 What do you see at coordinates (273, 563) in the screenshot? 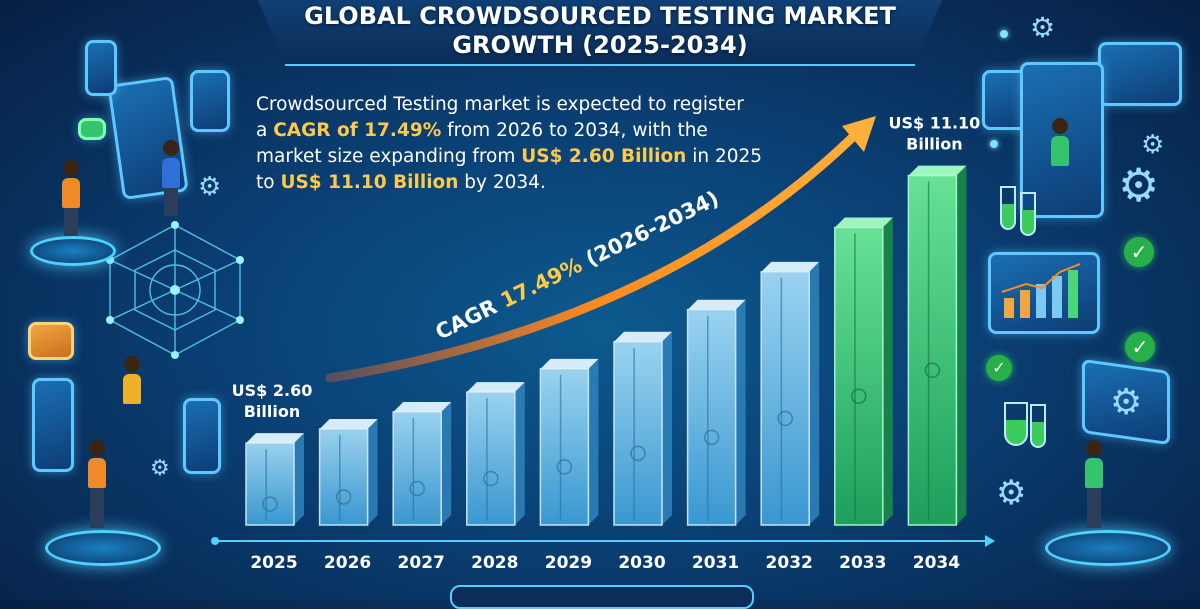
I see `x-tick-label: 2025` at bounding box center [273, 563].